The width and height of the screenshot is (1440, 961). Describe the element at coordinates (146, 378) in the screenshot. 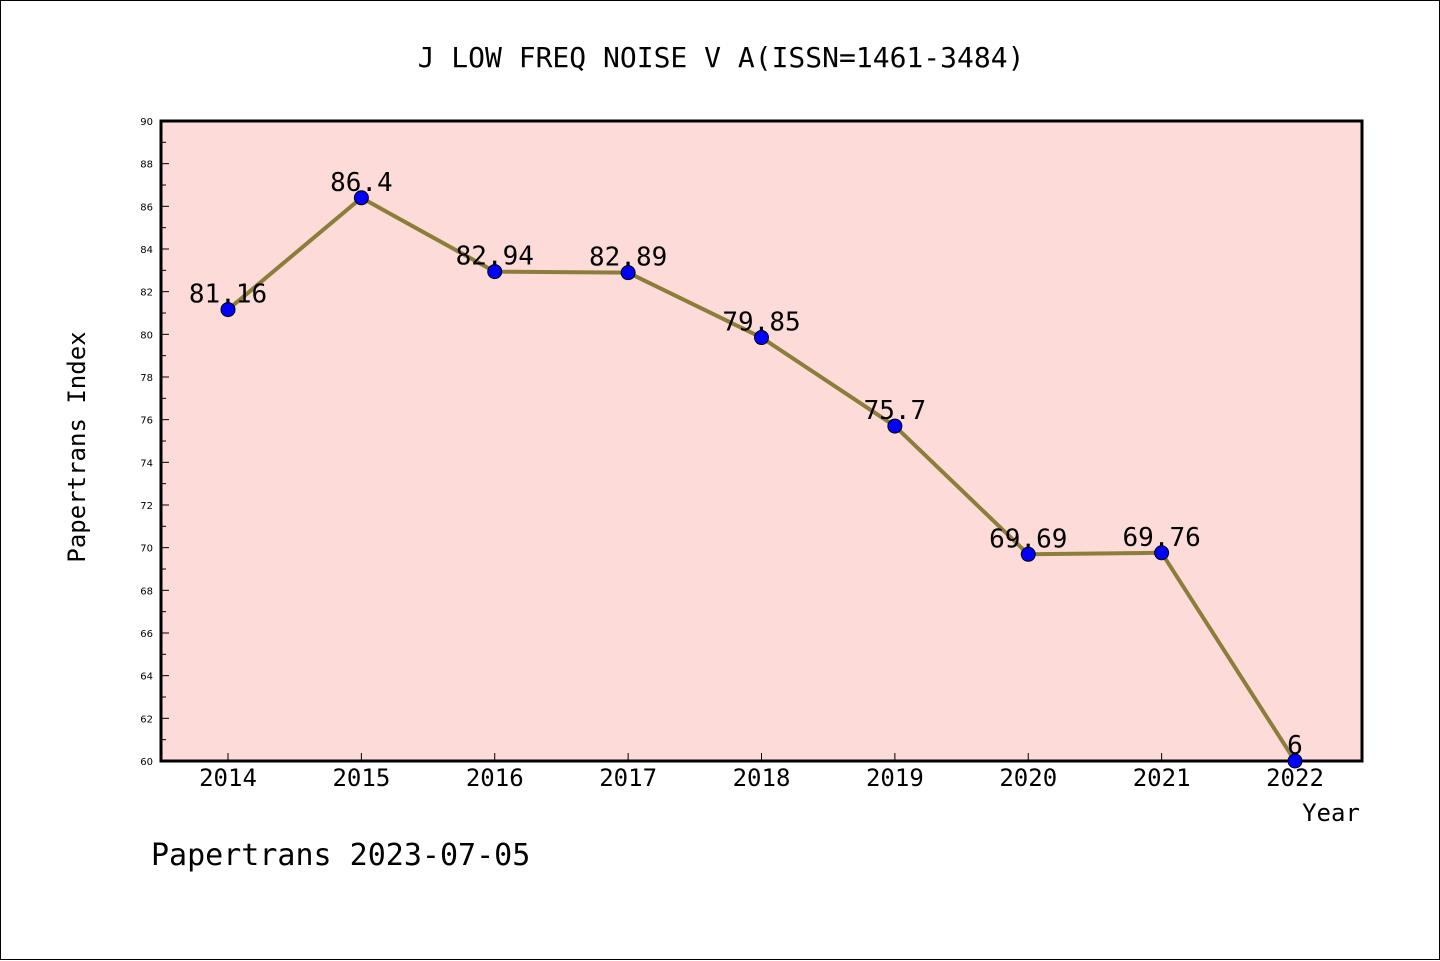

I see `y-tick-label: 78` at that location.